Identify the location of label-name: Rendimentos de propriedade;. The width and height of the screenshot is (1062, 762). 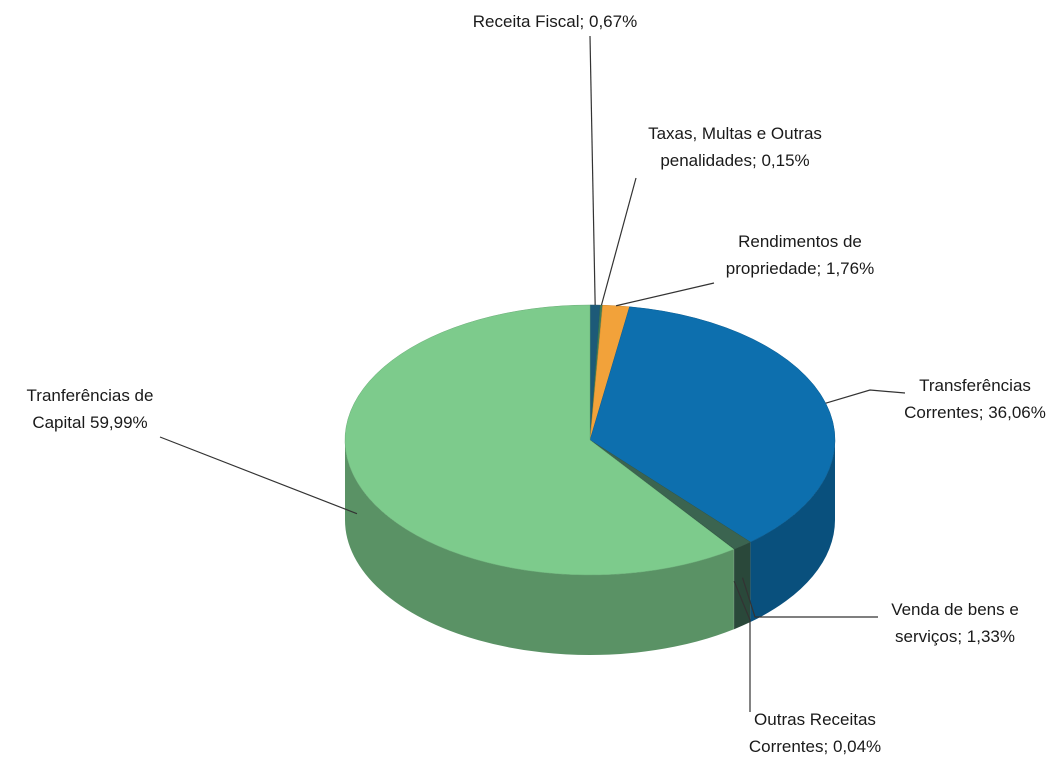
(793, 255).